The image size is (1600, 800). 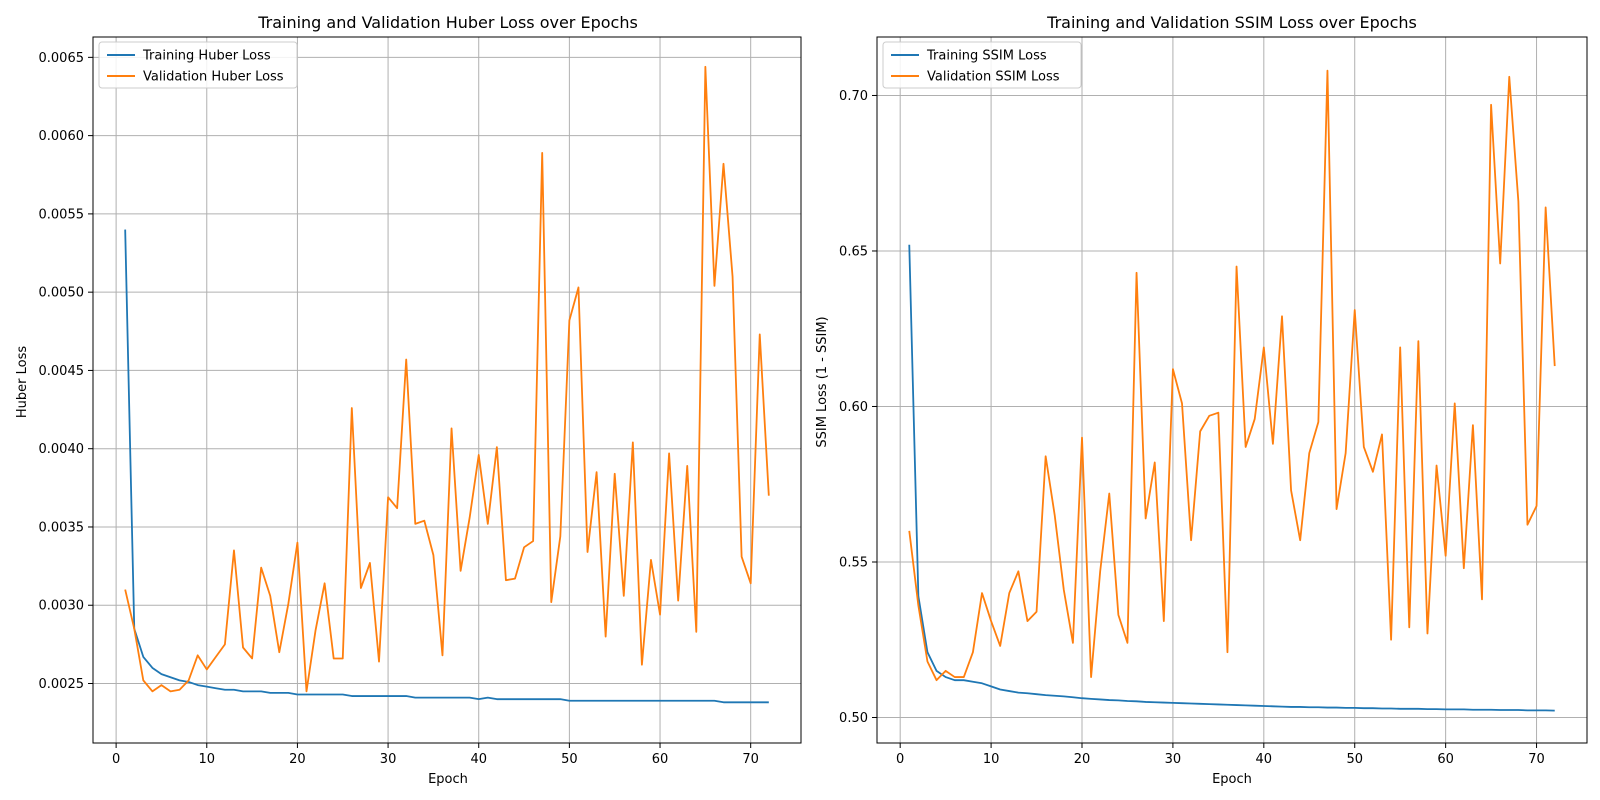 I want to click on y-tick-label: 0.0065, so click(x=62, y=58).